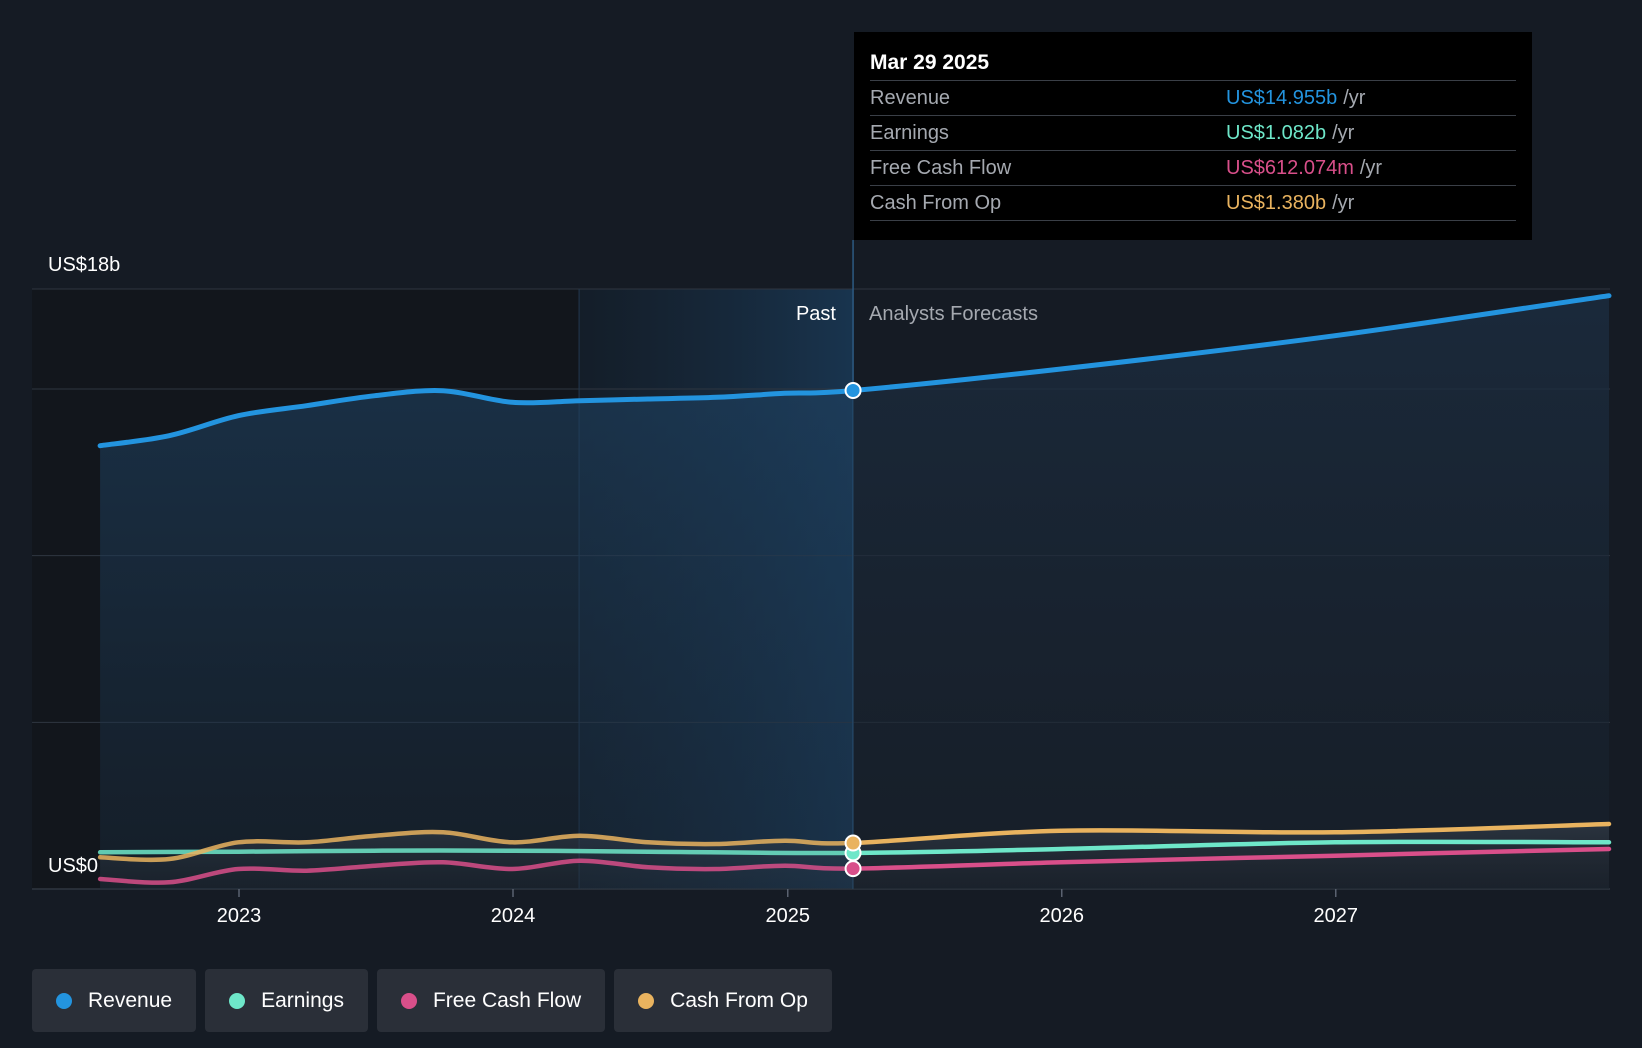  Describe the element at coordinates (1276, 133) in the screenshot. I see `tooltip-value: US$1.082b` at that location.